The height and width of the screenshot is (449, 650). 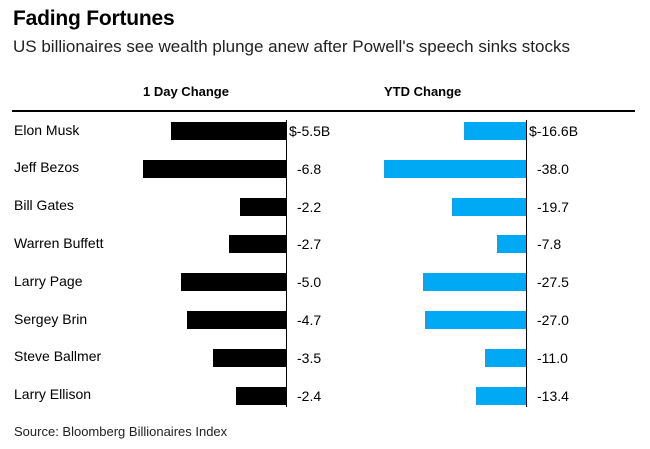 I want to click on day-value-label: -6.8, so click(x=309, y=168).